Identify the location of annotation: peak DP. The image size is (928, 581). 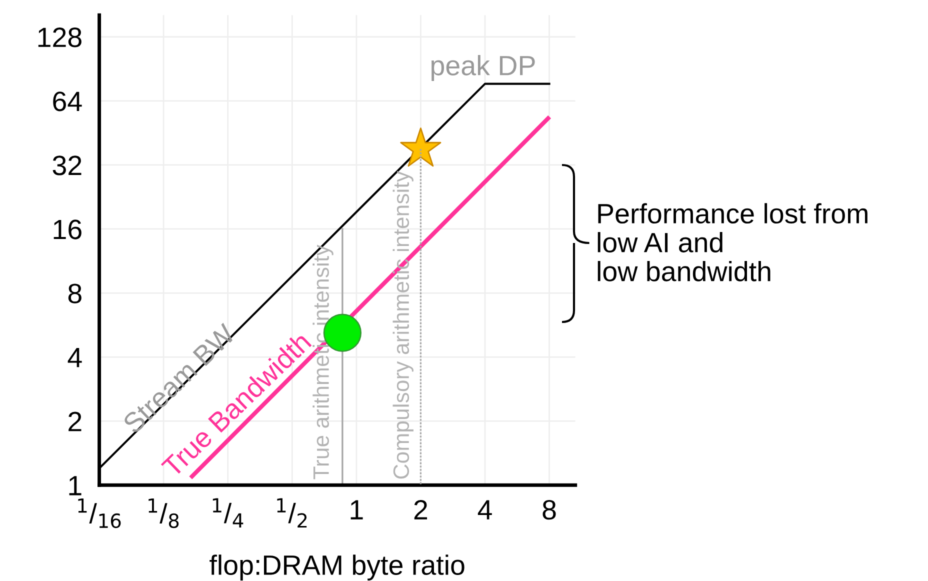
(483, 68).